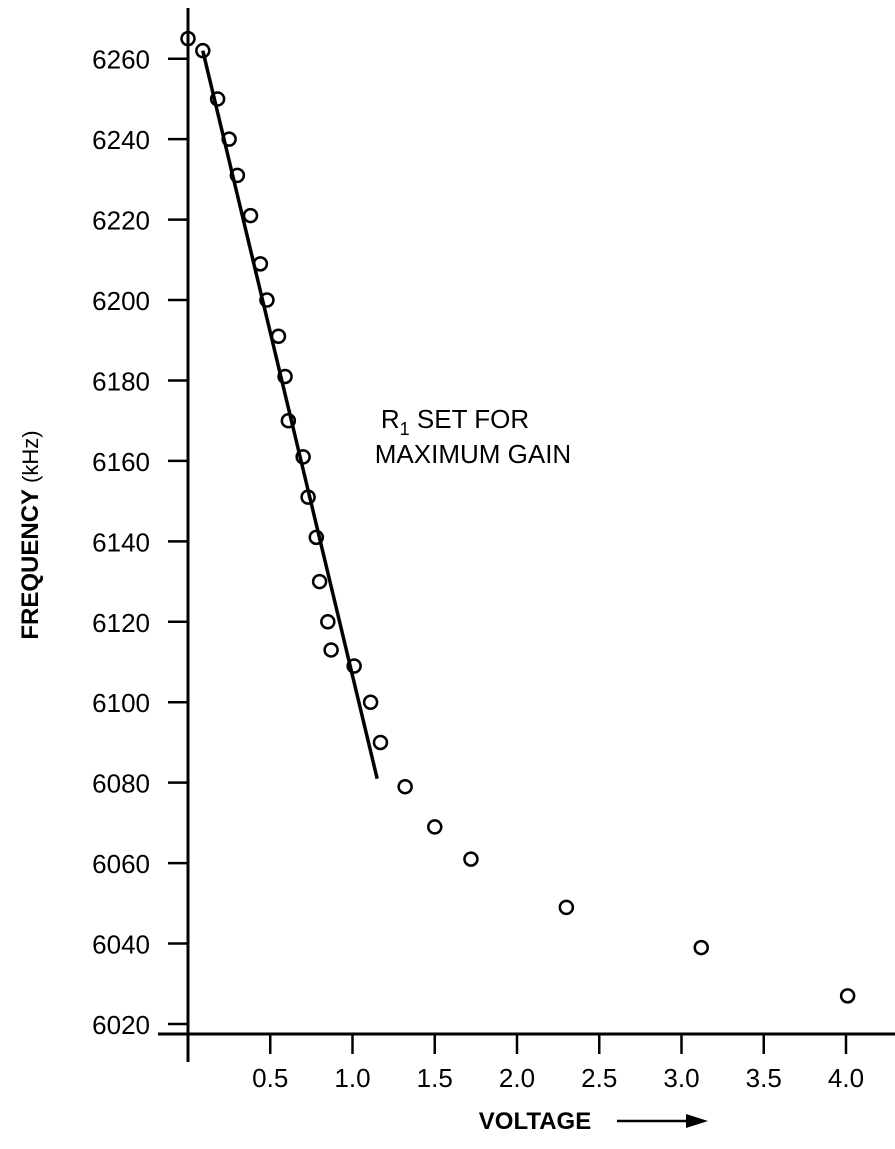 This screenshot has height=1149, width=895. Describe the element at coordinates (121, 623) in the screenshot. I see `y-tick-label: 6120` at that location.